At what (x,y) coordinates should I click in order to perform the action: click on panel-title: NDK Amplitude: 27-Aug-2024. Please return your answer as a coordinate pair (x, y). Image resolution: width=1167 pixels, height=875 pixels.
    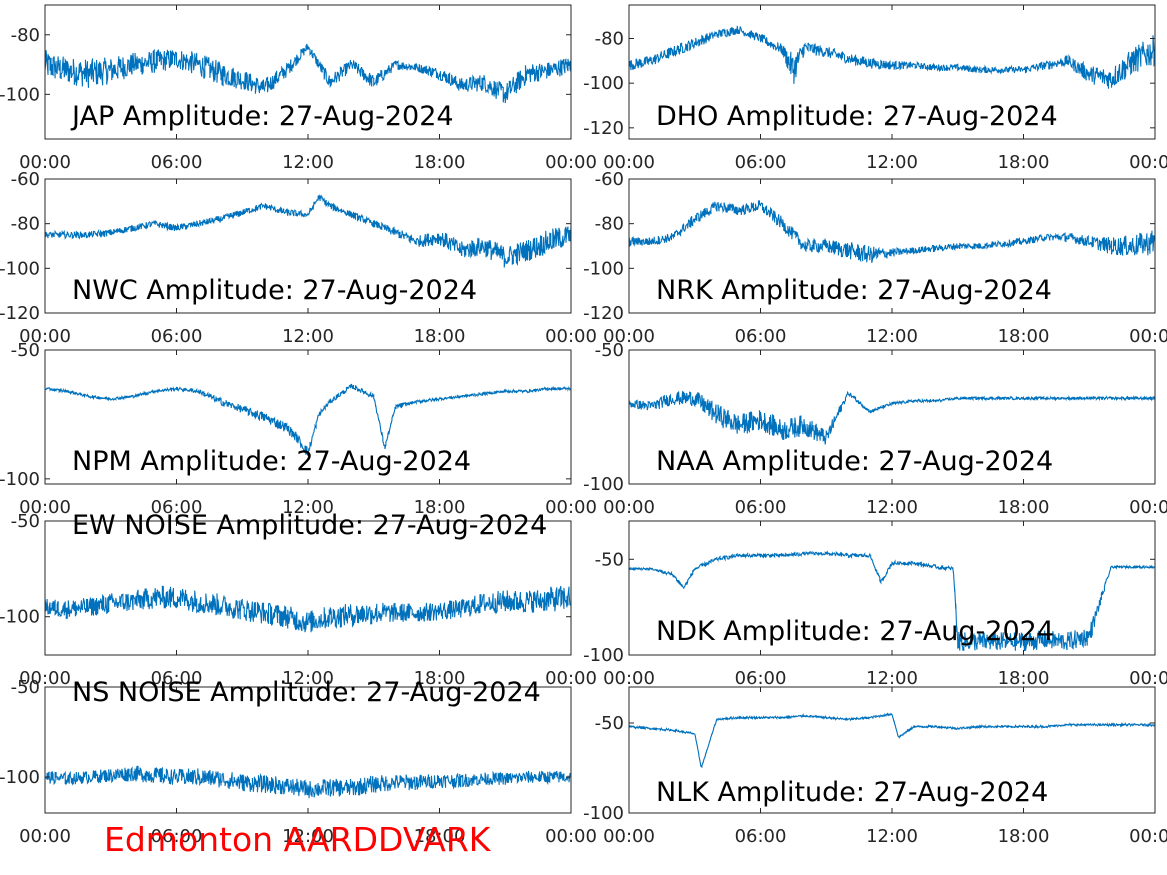
    Looking at the image, I should click on (855, 631).